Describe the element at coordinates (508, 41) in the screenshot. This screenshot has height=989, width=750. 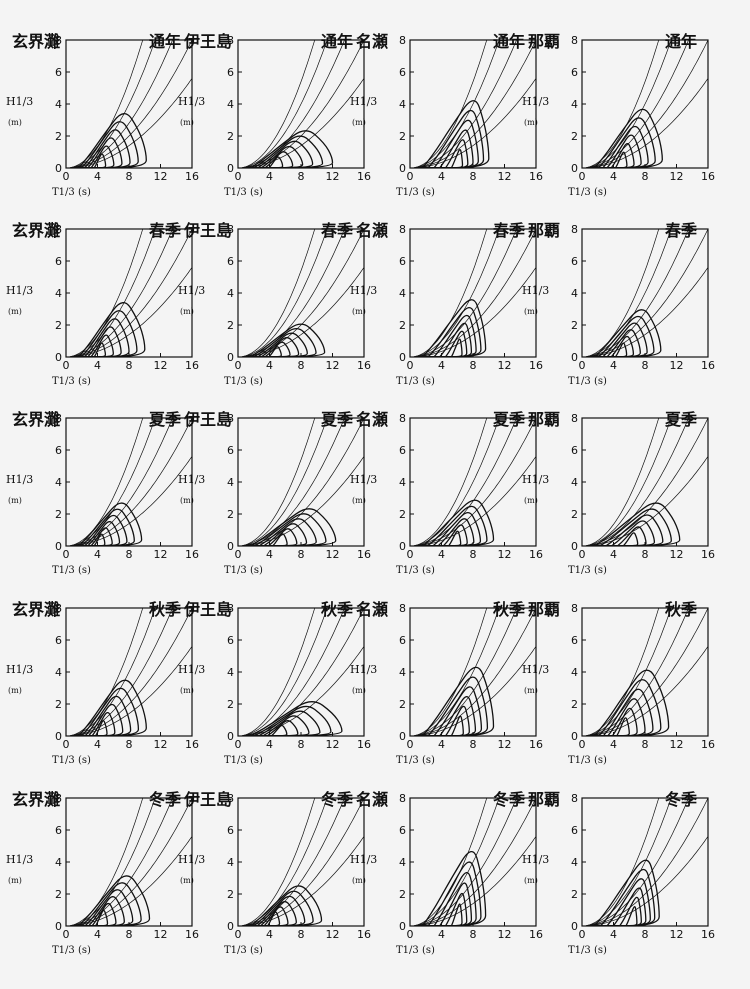
I see `season-label: 通年` at that location.